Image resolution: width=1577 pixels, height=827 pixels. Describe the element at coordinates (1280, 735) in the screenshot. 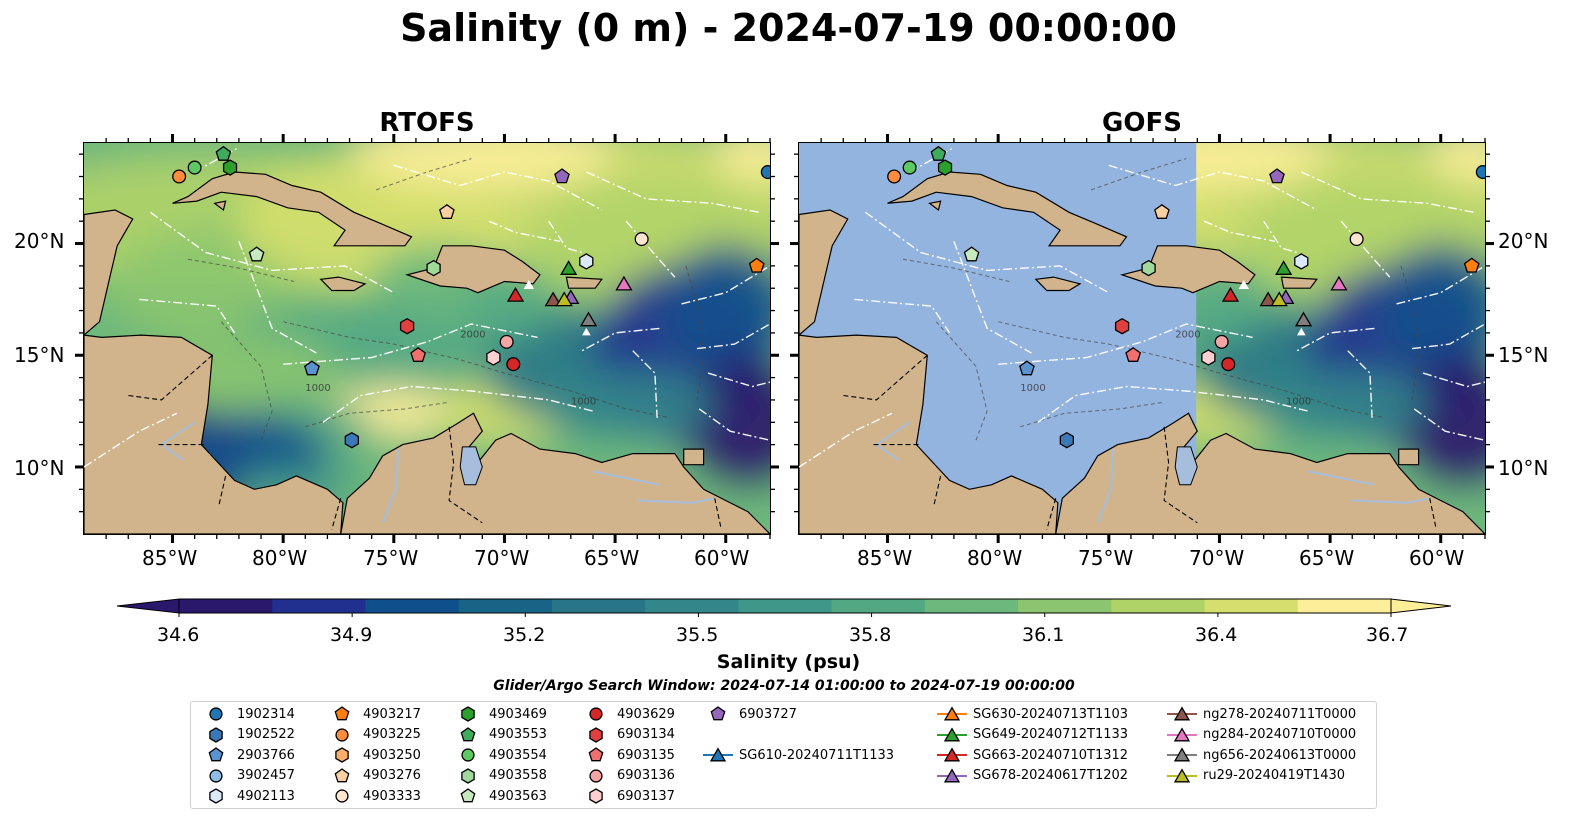

I see `legend-label: ng284-20240710T0000` at that location.